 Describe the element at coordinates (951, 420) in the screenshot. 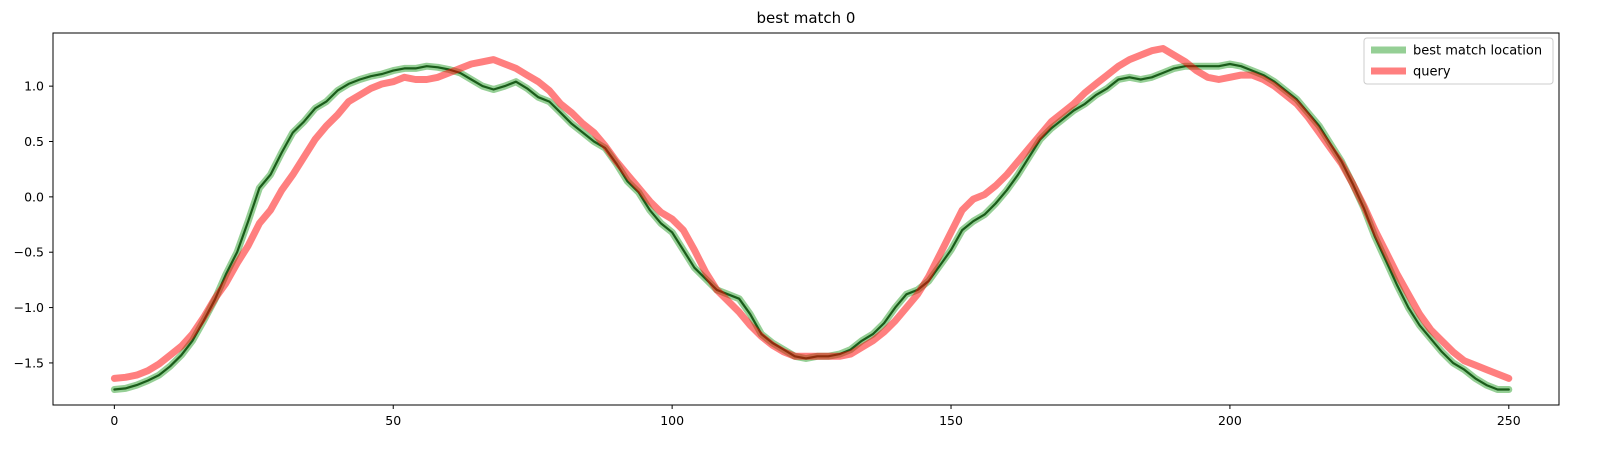

I see `x-tick-label: 150` at that location.